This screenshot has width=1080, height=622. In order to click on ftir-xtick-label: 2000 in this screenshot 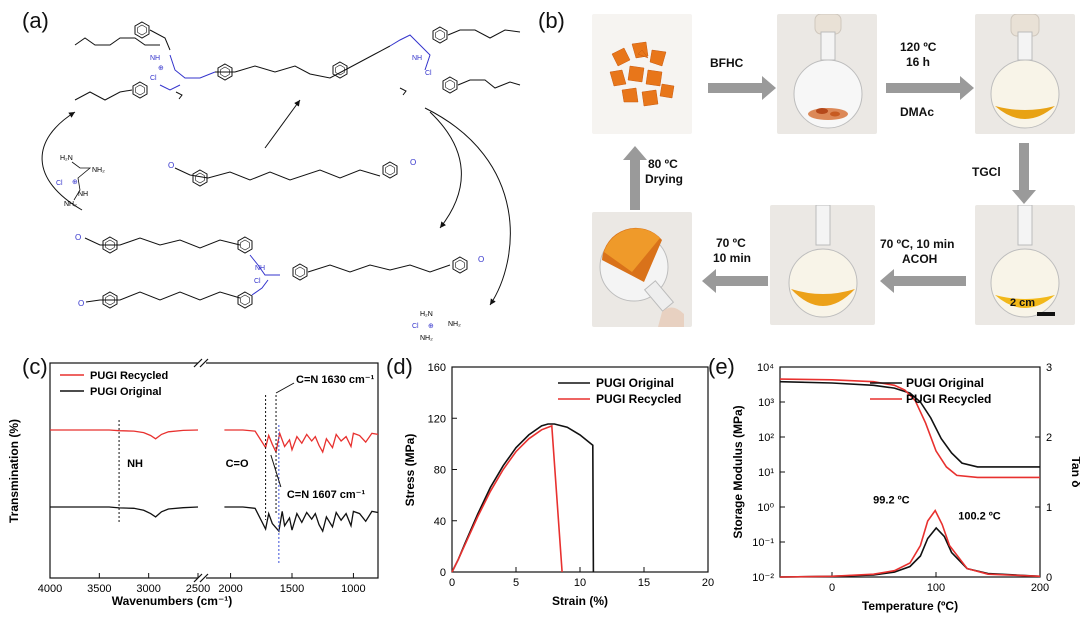, I will do `click(230, 589)`.